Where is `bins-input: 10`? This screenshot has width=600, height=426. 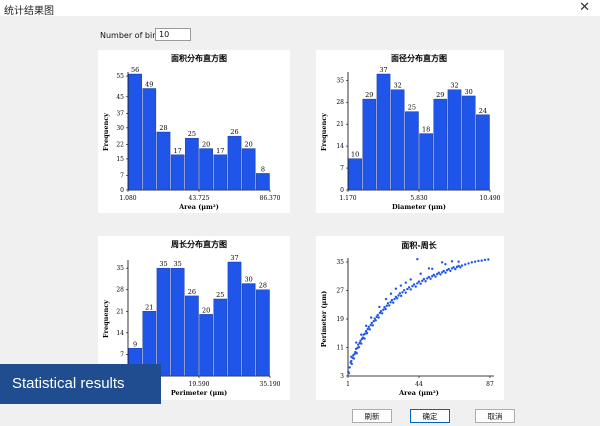 bins-input: 10 is located at coordinates (173, 34).